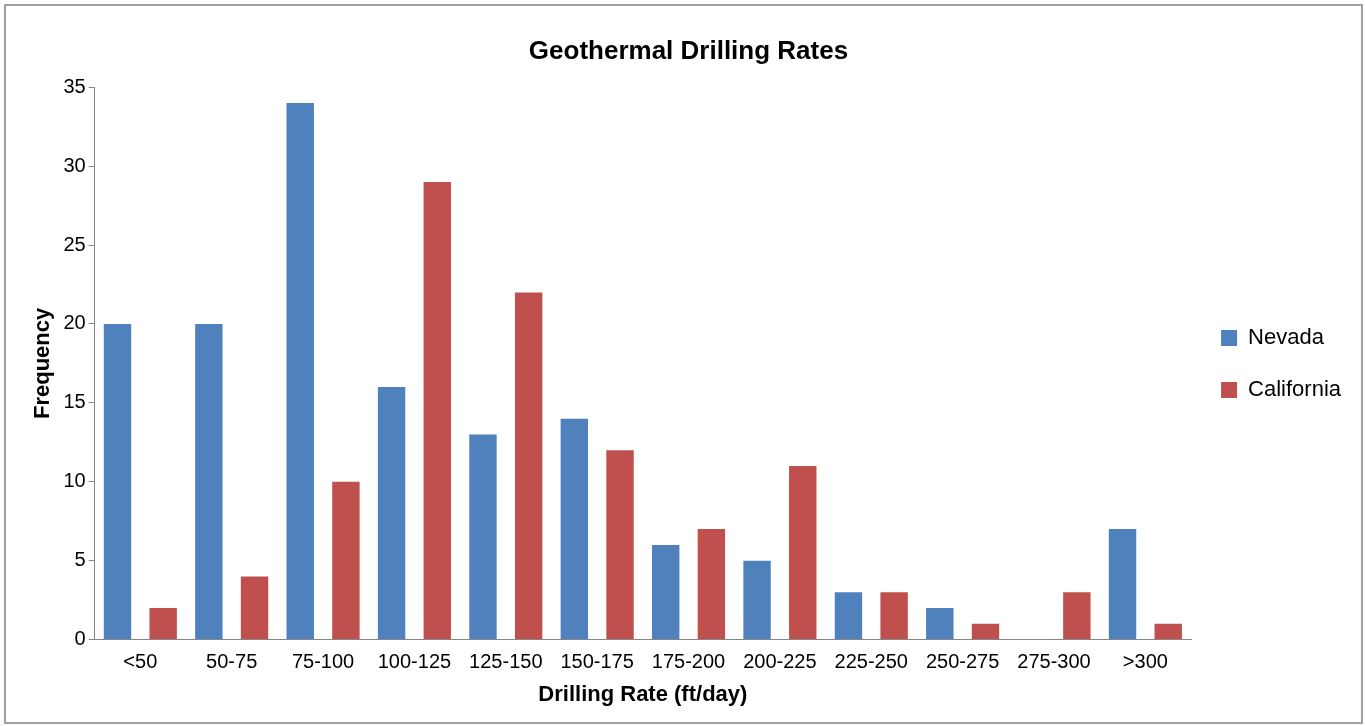 This screenshot has height=726, width=1365. What do you see at coordinates (80, 559) in the screenshot?
I see `y-tick-label: 5` at bounding box center [80, 559].